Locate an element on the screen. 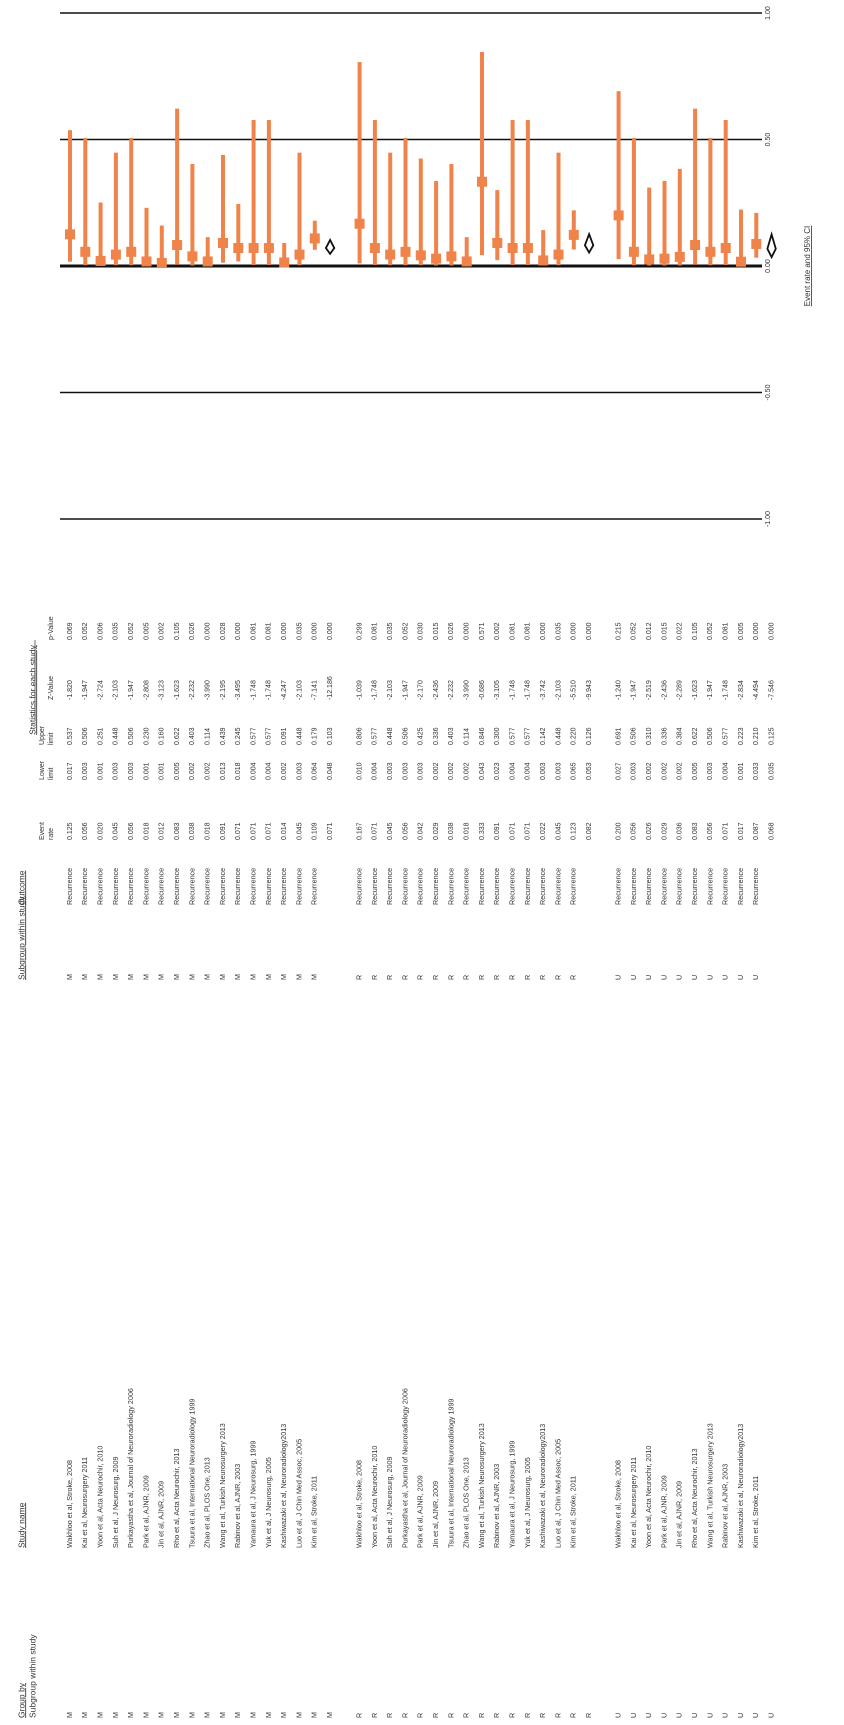  event-rate-value: 0.026 is located at coordinates (649, 831).